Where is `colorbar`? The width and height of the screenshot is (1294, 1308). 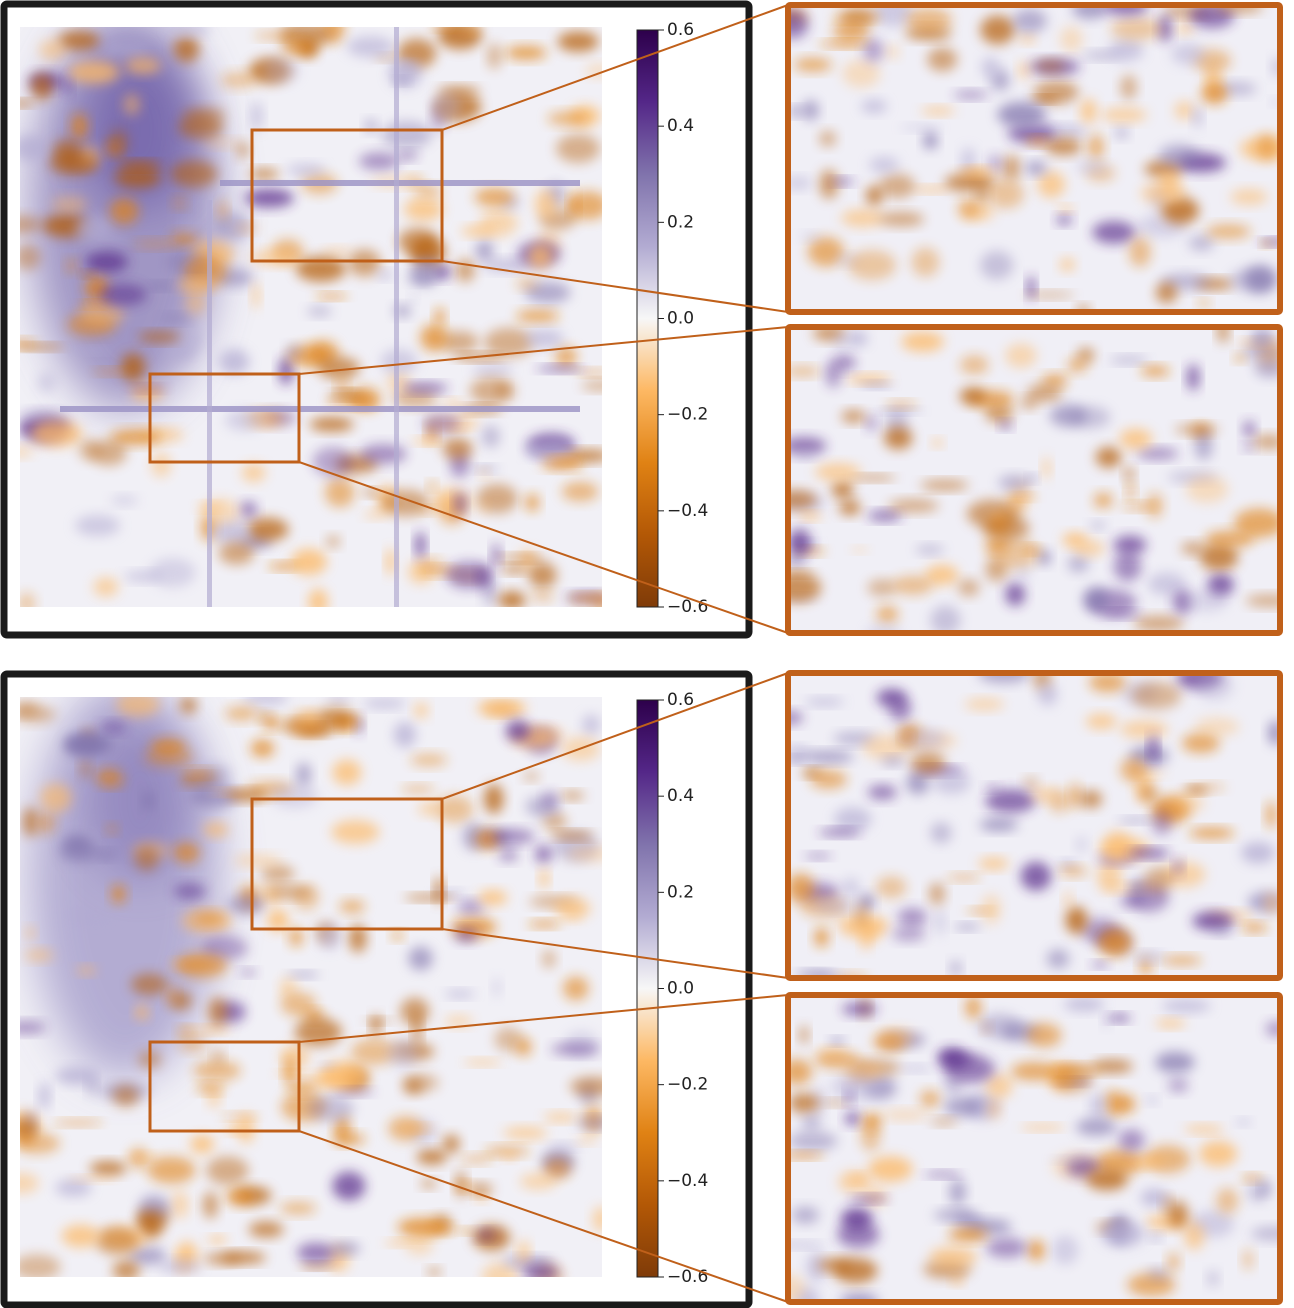 colorbar is located at coordinates (647, 318).